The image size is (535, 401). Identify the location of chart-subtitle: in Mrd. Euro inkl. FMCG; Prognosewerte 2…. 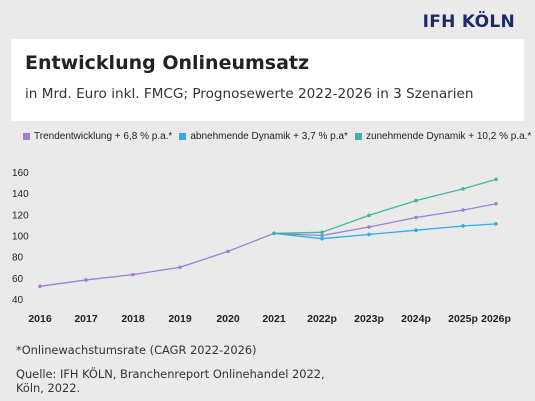
(249, 94).